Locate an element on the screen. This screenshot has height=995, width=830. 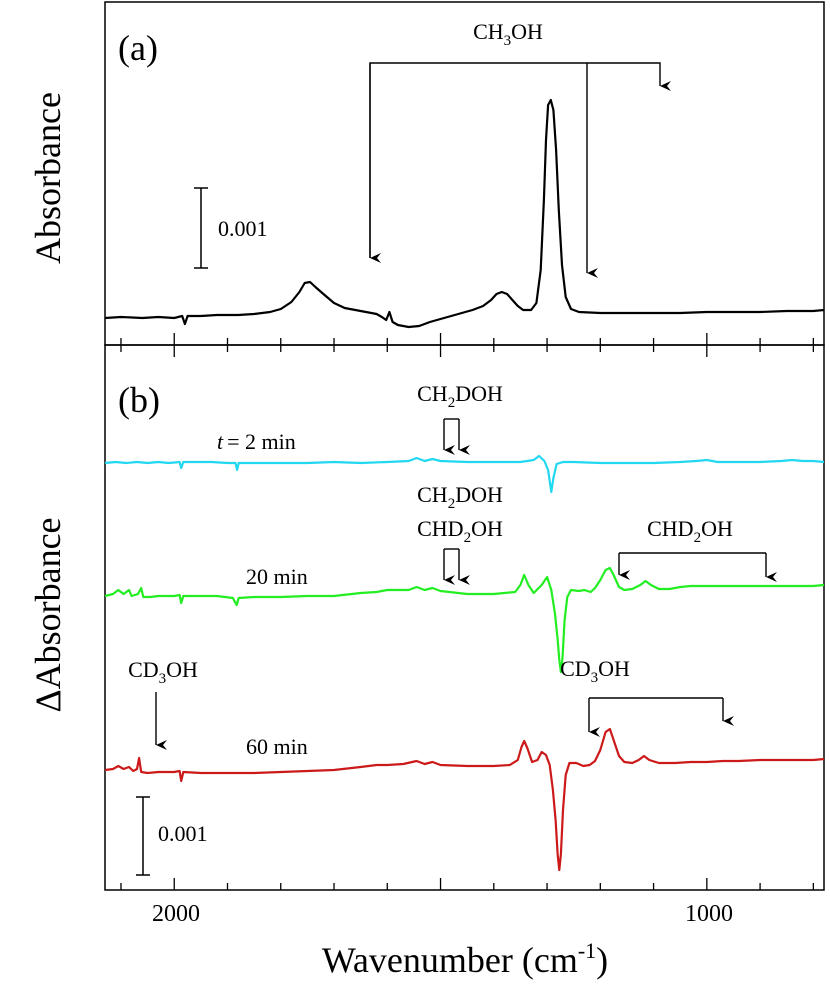
spectrum-line-panel1-series0 is located at coordinates (464, 474).